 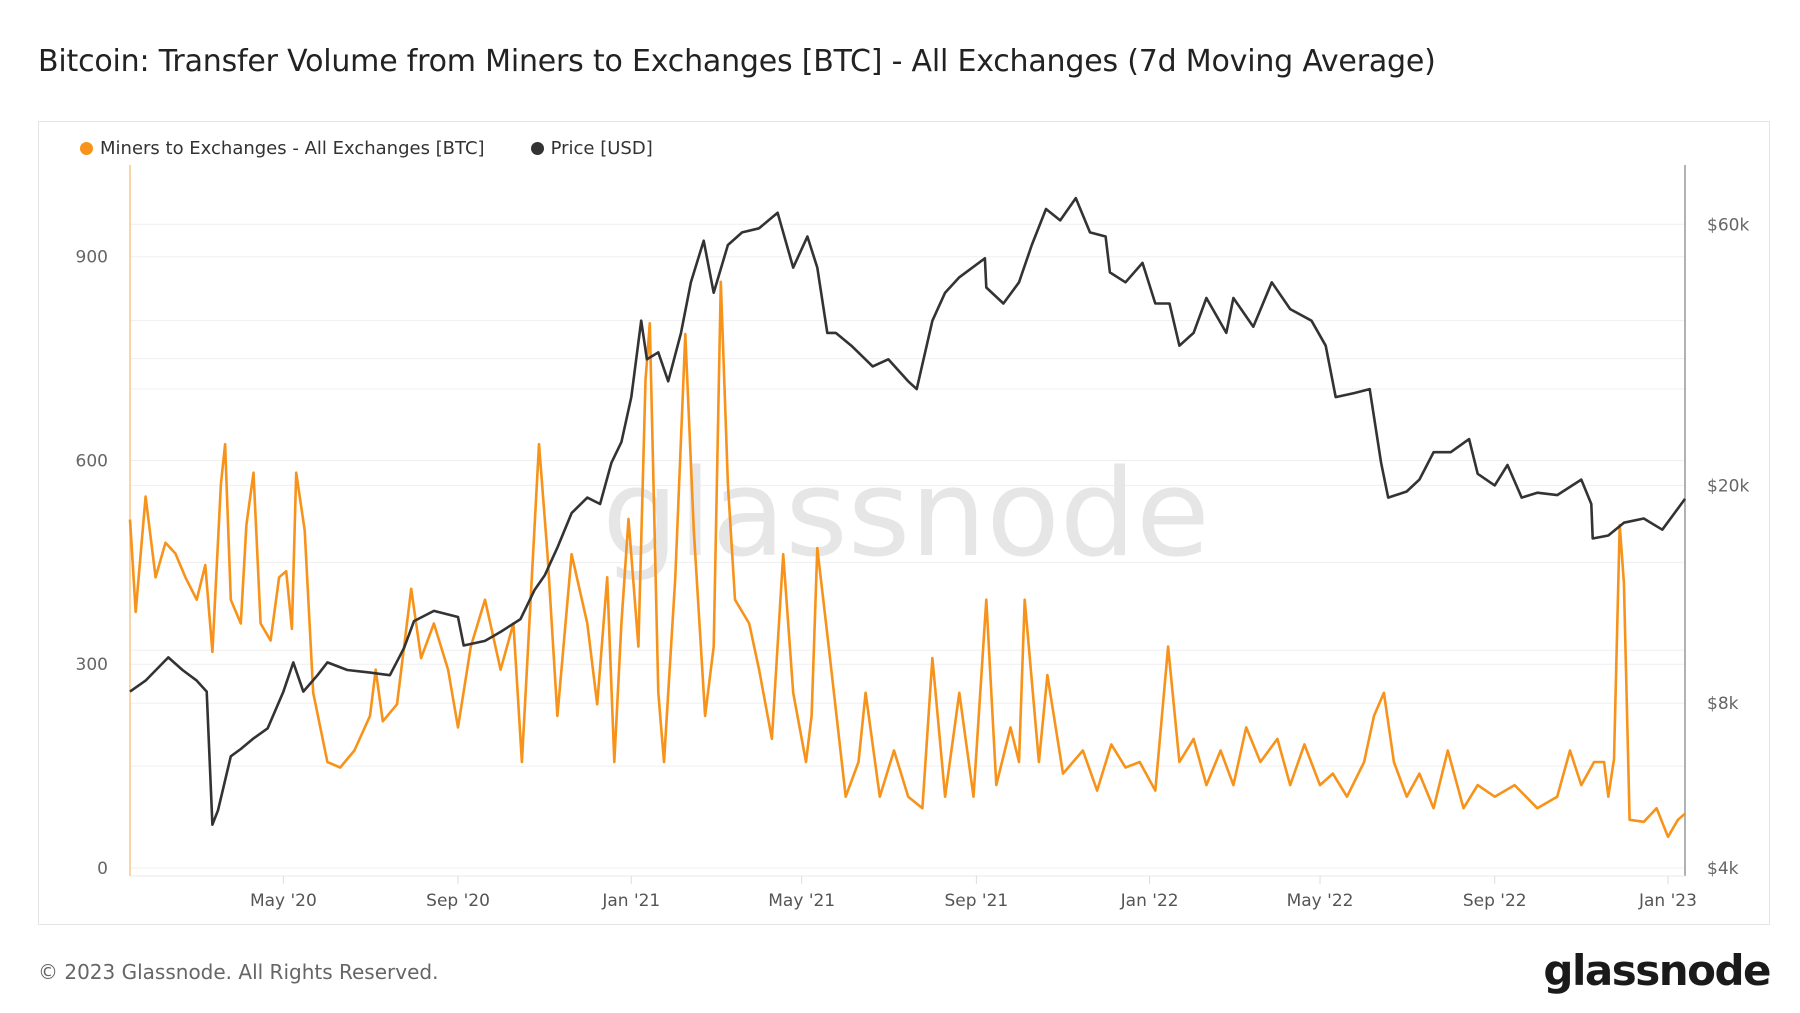 I want to click on y-left-tick-label: 300, so click(x=92, y=665).